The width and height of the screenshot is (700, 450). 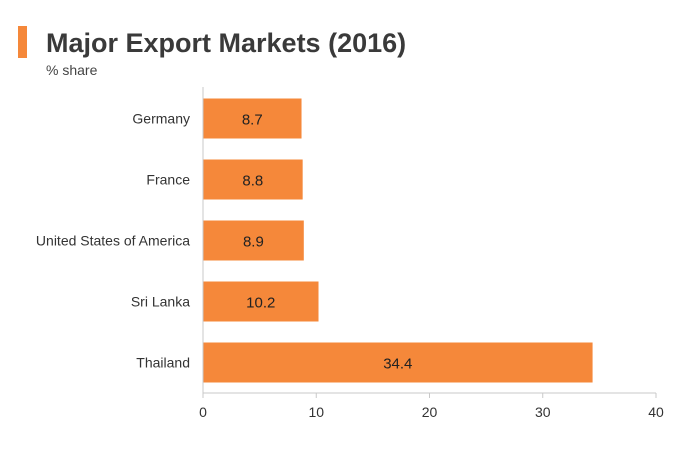 I want to click on bar-france, so click(x=253, y=179).